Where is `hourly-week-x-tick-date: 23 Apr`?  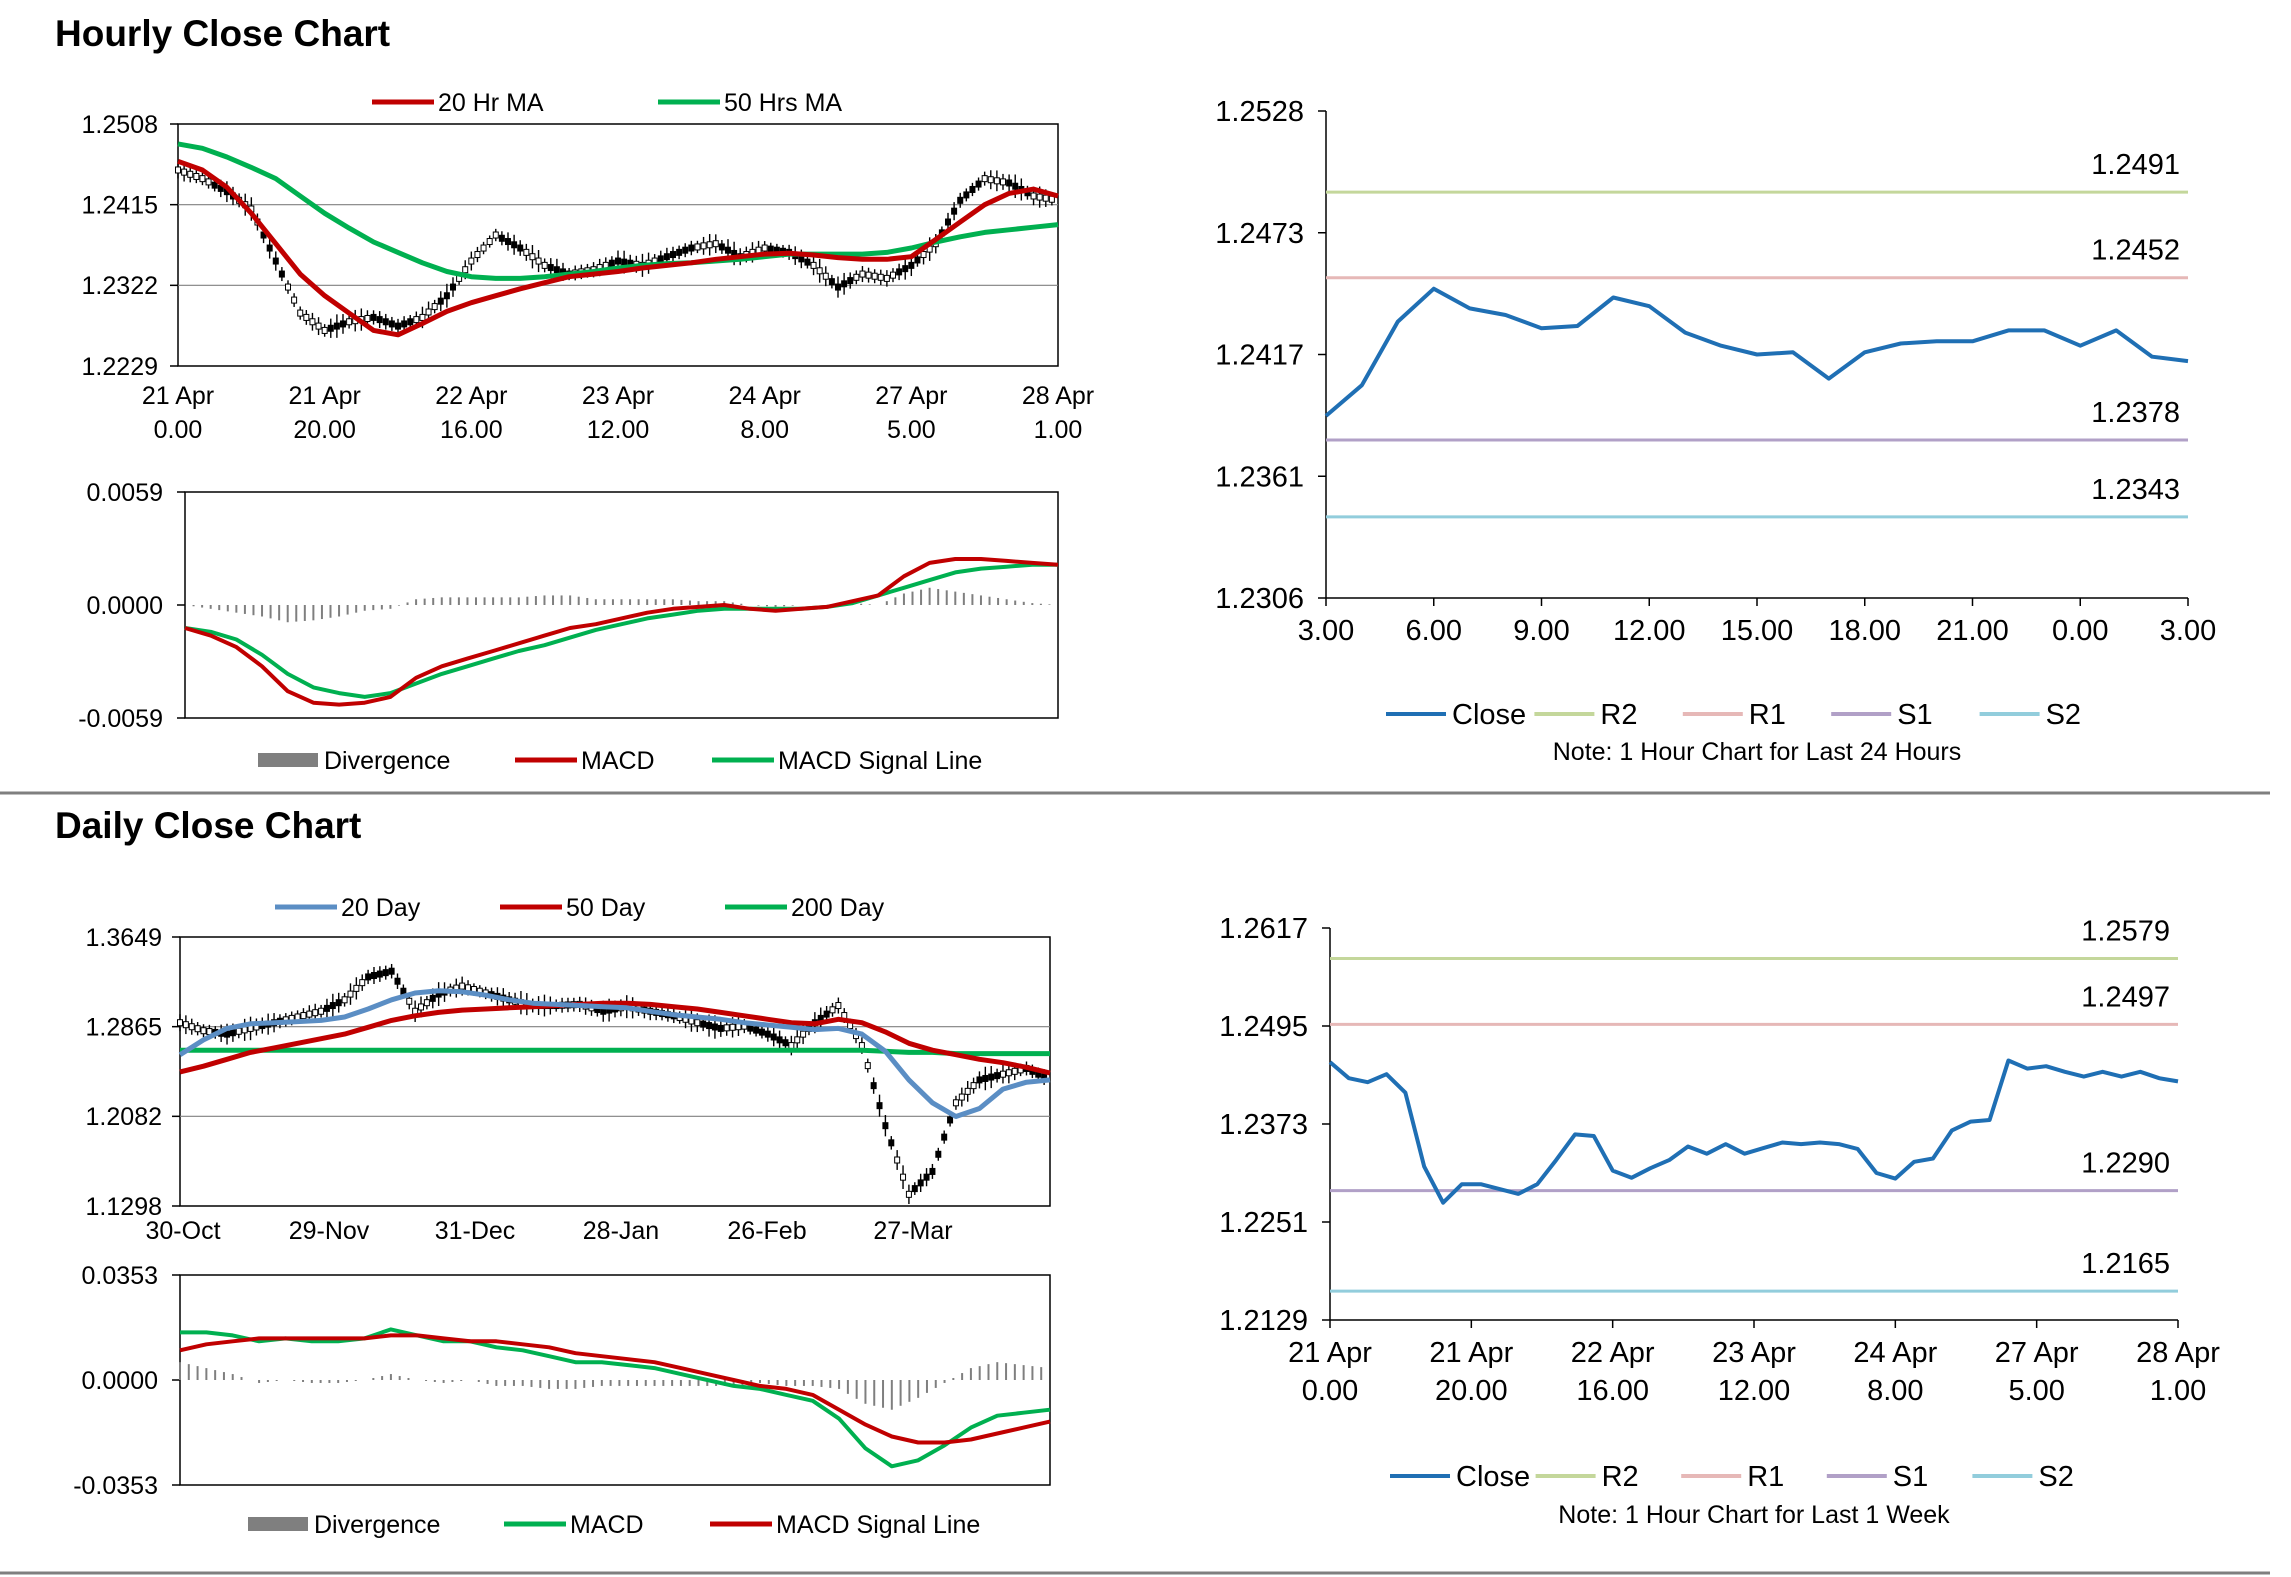
hourly-week-x-tick-date: 23 Apr is located at coordinates (1754, 1353).